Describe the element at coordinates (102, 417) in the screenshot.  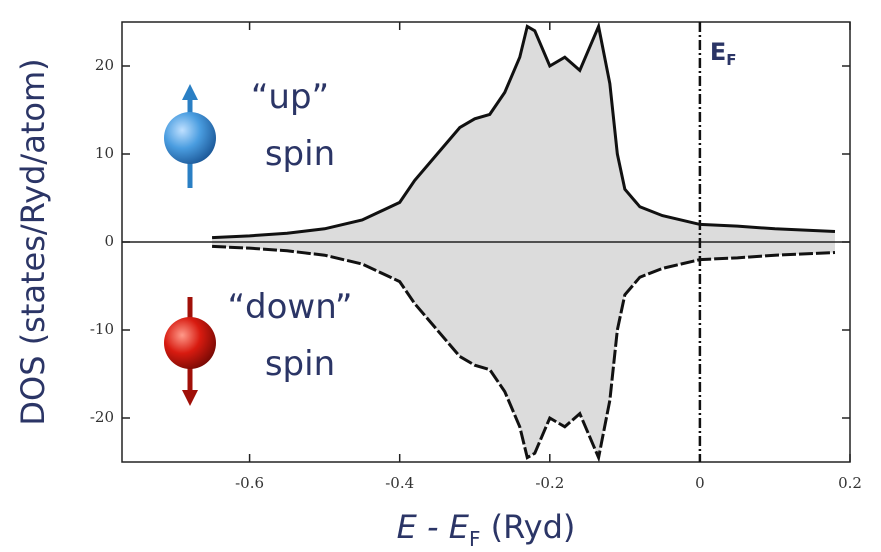
I see `y-tick-label: -20` at that location.